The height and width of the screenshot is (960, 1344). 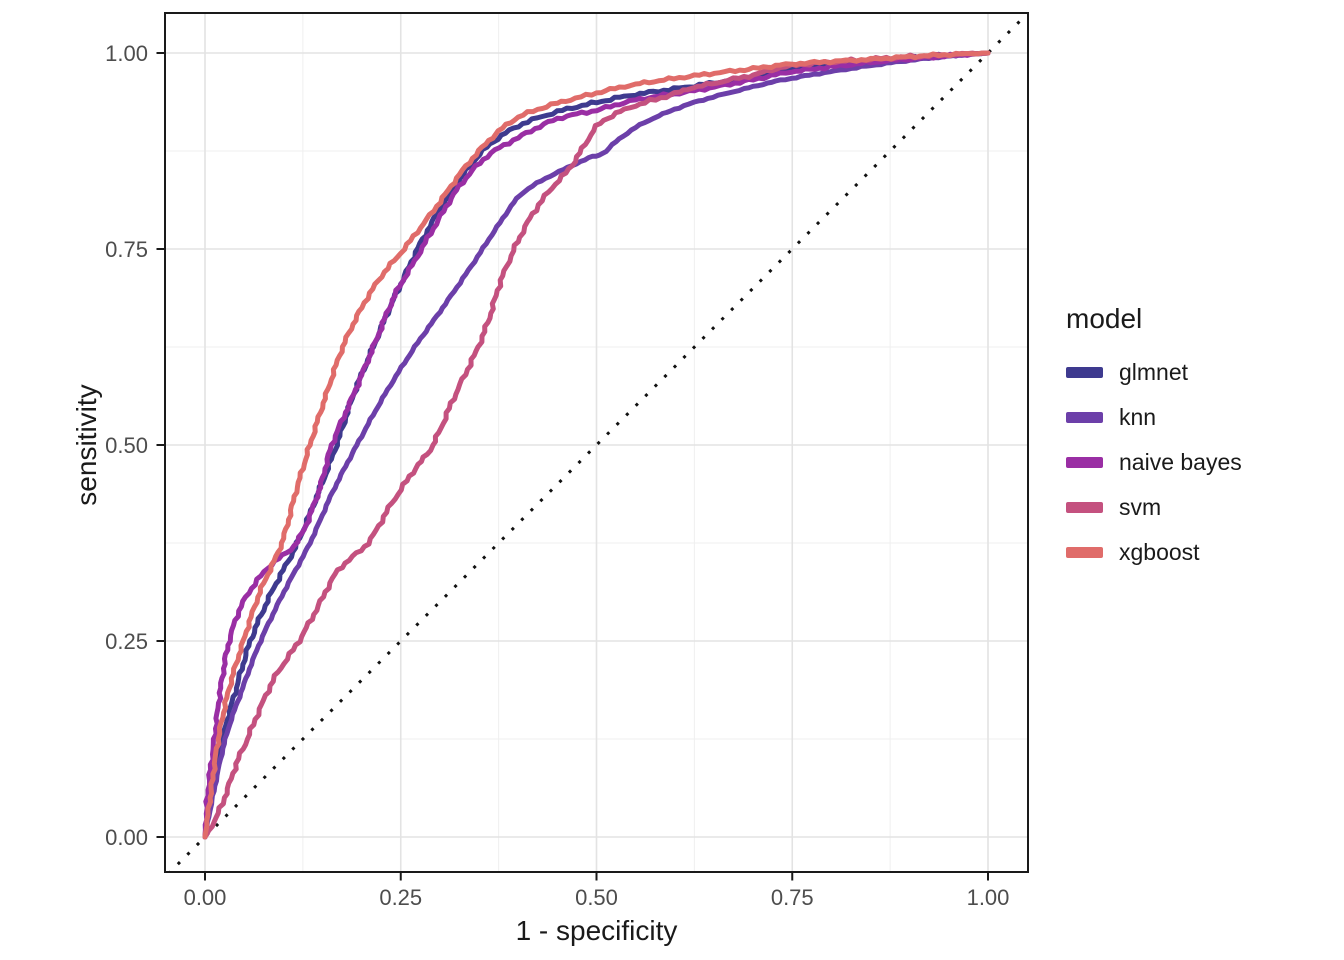 What do you see at coordinates (1159, 552) in the screenshot?
I see `legend-label: xgboost` at bounding box center [1159, 552].